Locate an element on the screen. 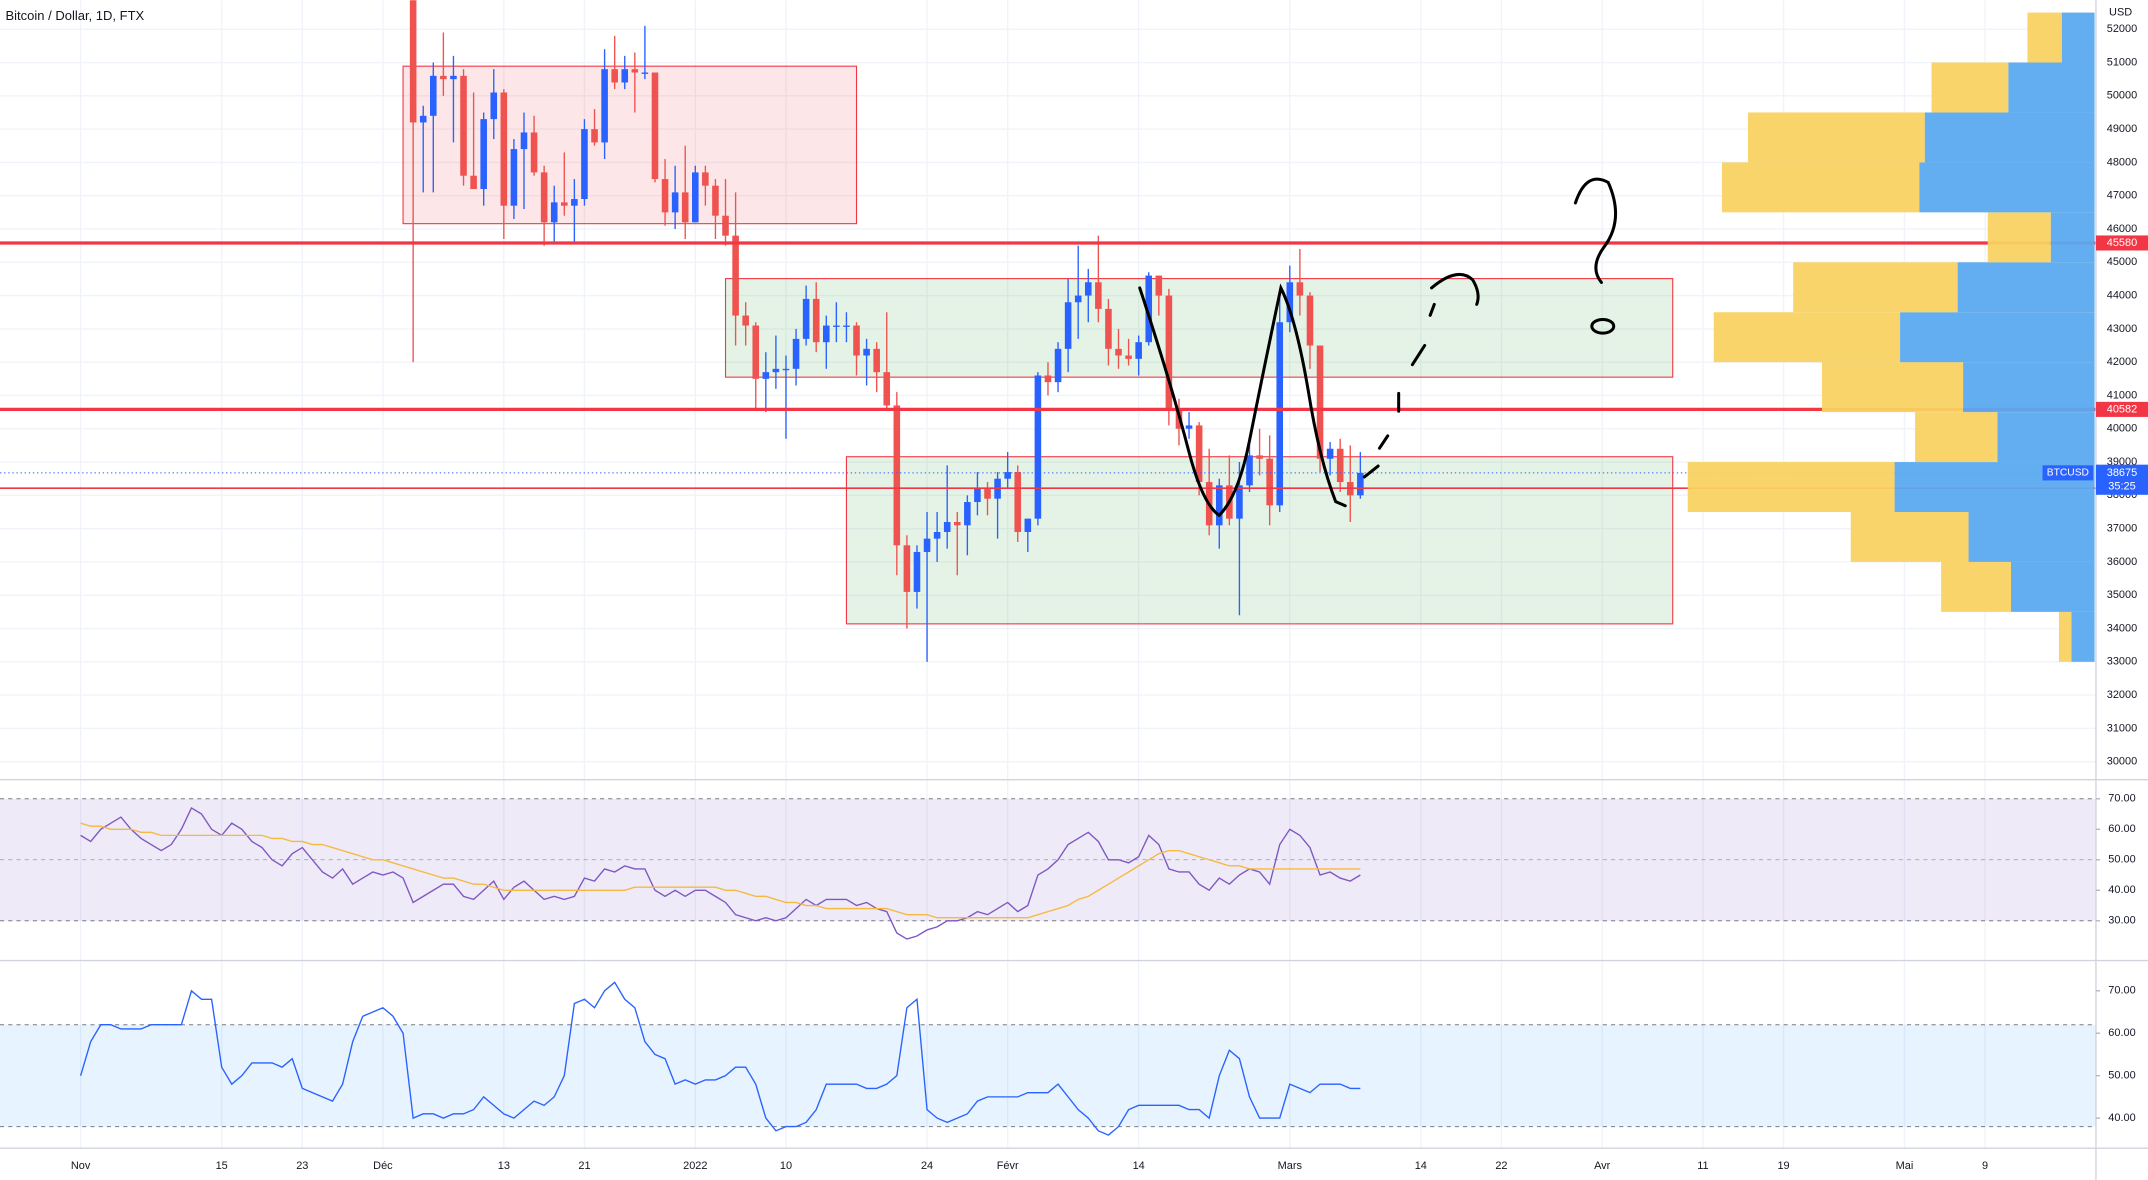  y-tick-label: 35000 is located at coordinates (2122, 595).